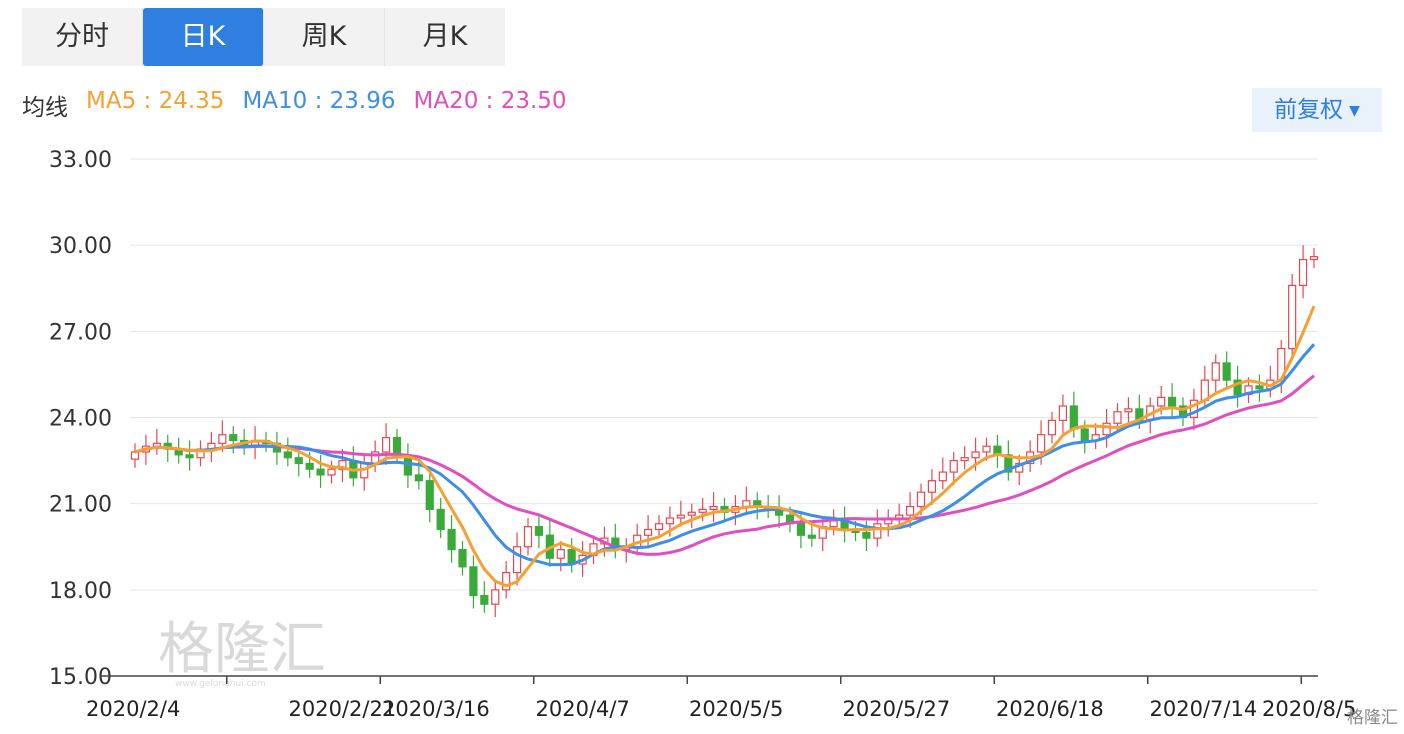 The width and height of the screenshot is (1404, 734). Describe the element at coordinates (203, 37) in the screenshot. I see `tab-daily-k: 日K` at that location.